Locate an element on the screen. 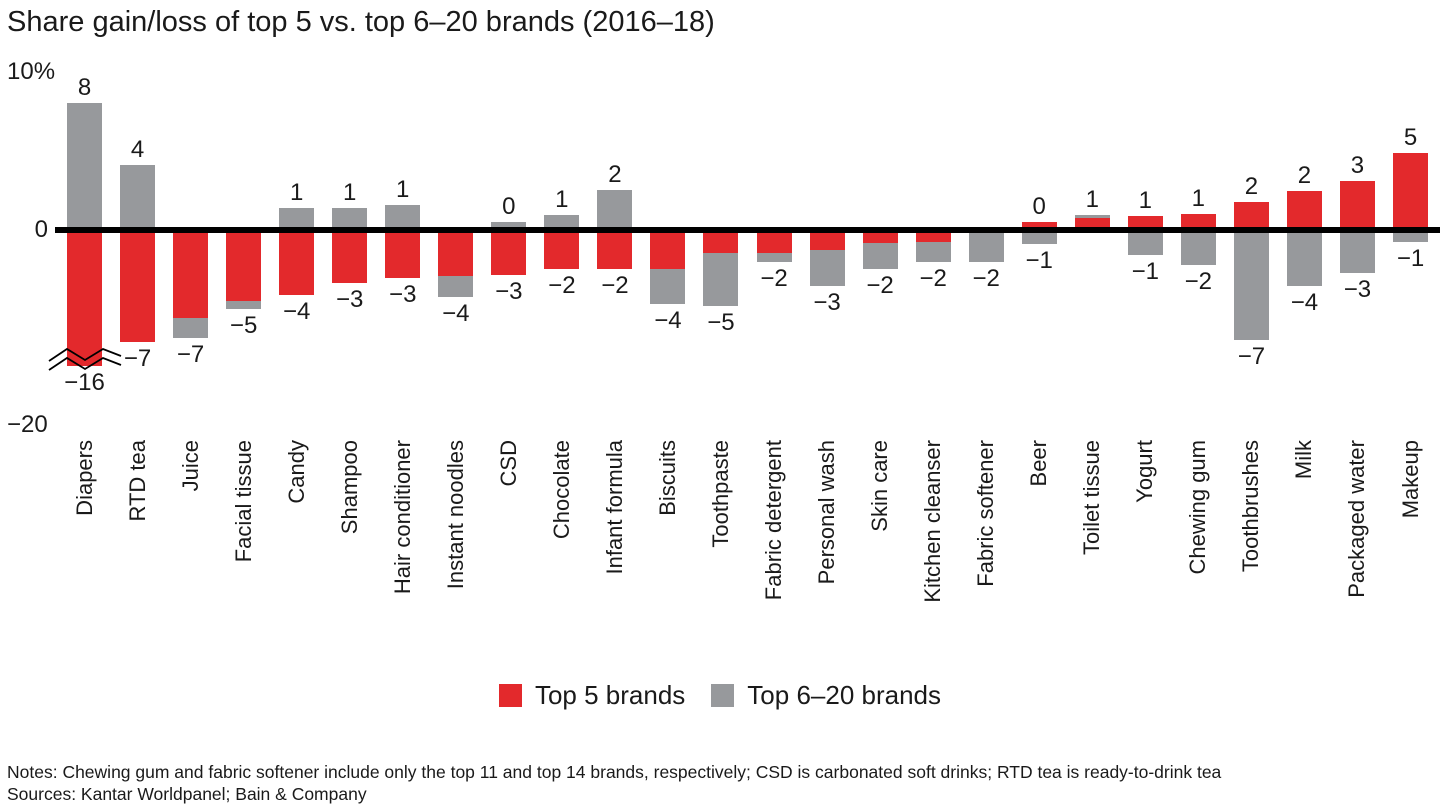 This screenshot has width=1440, height=810. category-label-fabric-detergent: Fabric detergent is located at coordinates (774, 520).